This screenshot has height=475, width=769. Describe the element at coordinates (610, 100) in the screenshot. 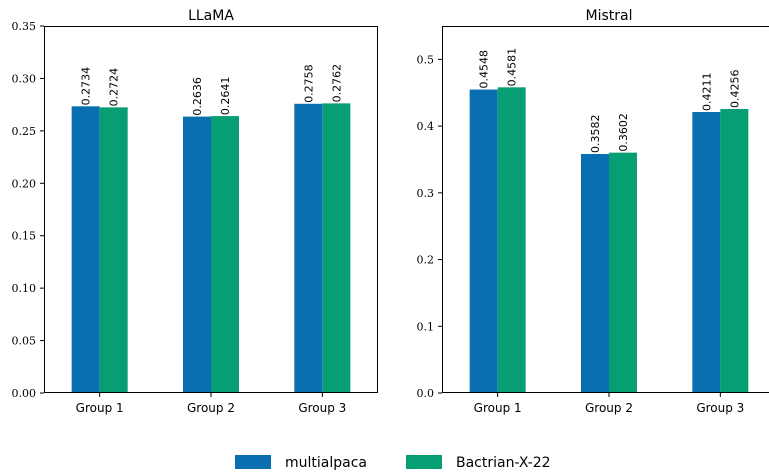

I see `data-labels: 0.4548 0.4581 0.3582 0.3602 0.4211 0.4256` at that location.